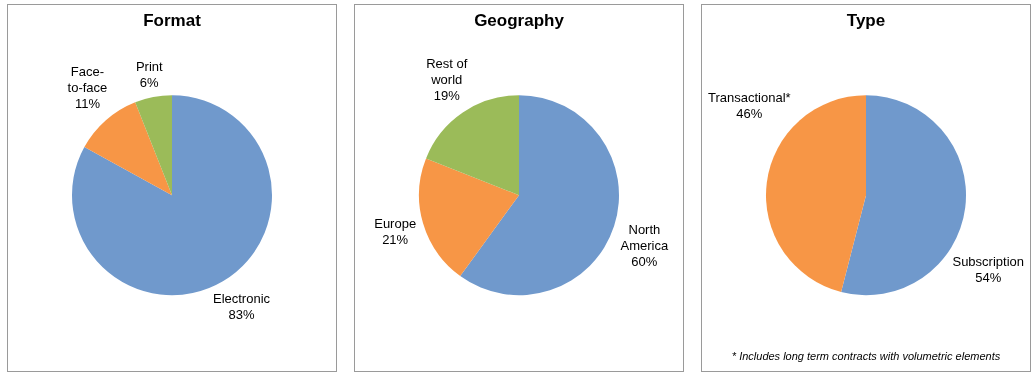 Image resolution: width=1033 pixels, height=378 pixels. Describe the element at coordinates (149, 82) in the screenshot. I see `data-label: 6%` at that location.